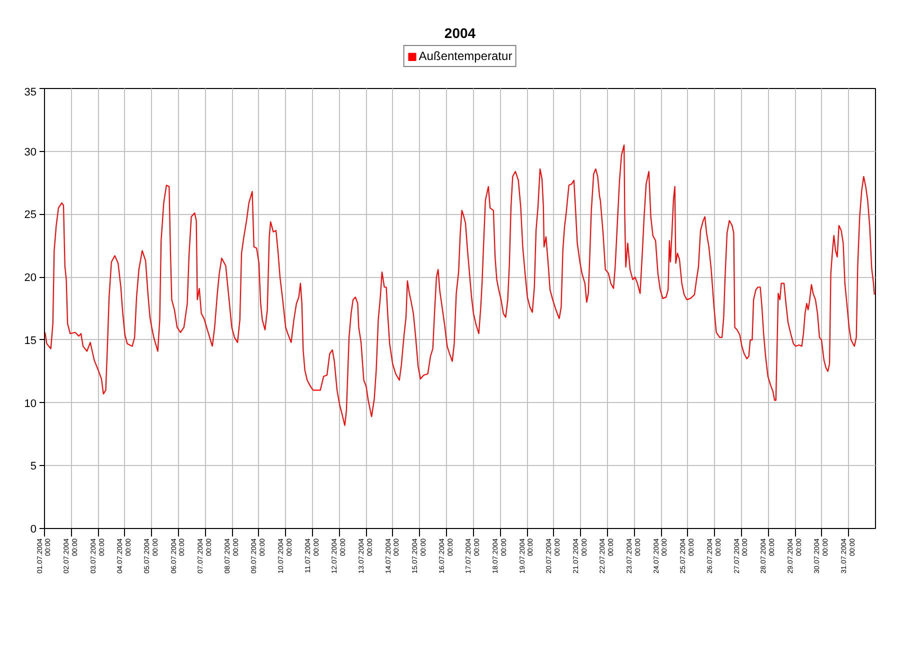 The image size is (903, 662). Describe the element at coordinates (30, 92) in the screenshot. I see `y-tick-label: 35` at that location.